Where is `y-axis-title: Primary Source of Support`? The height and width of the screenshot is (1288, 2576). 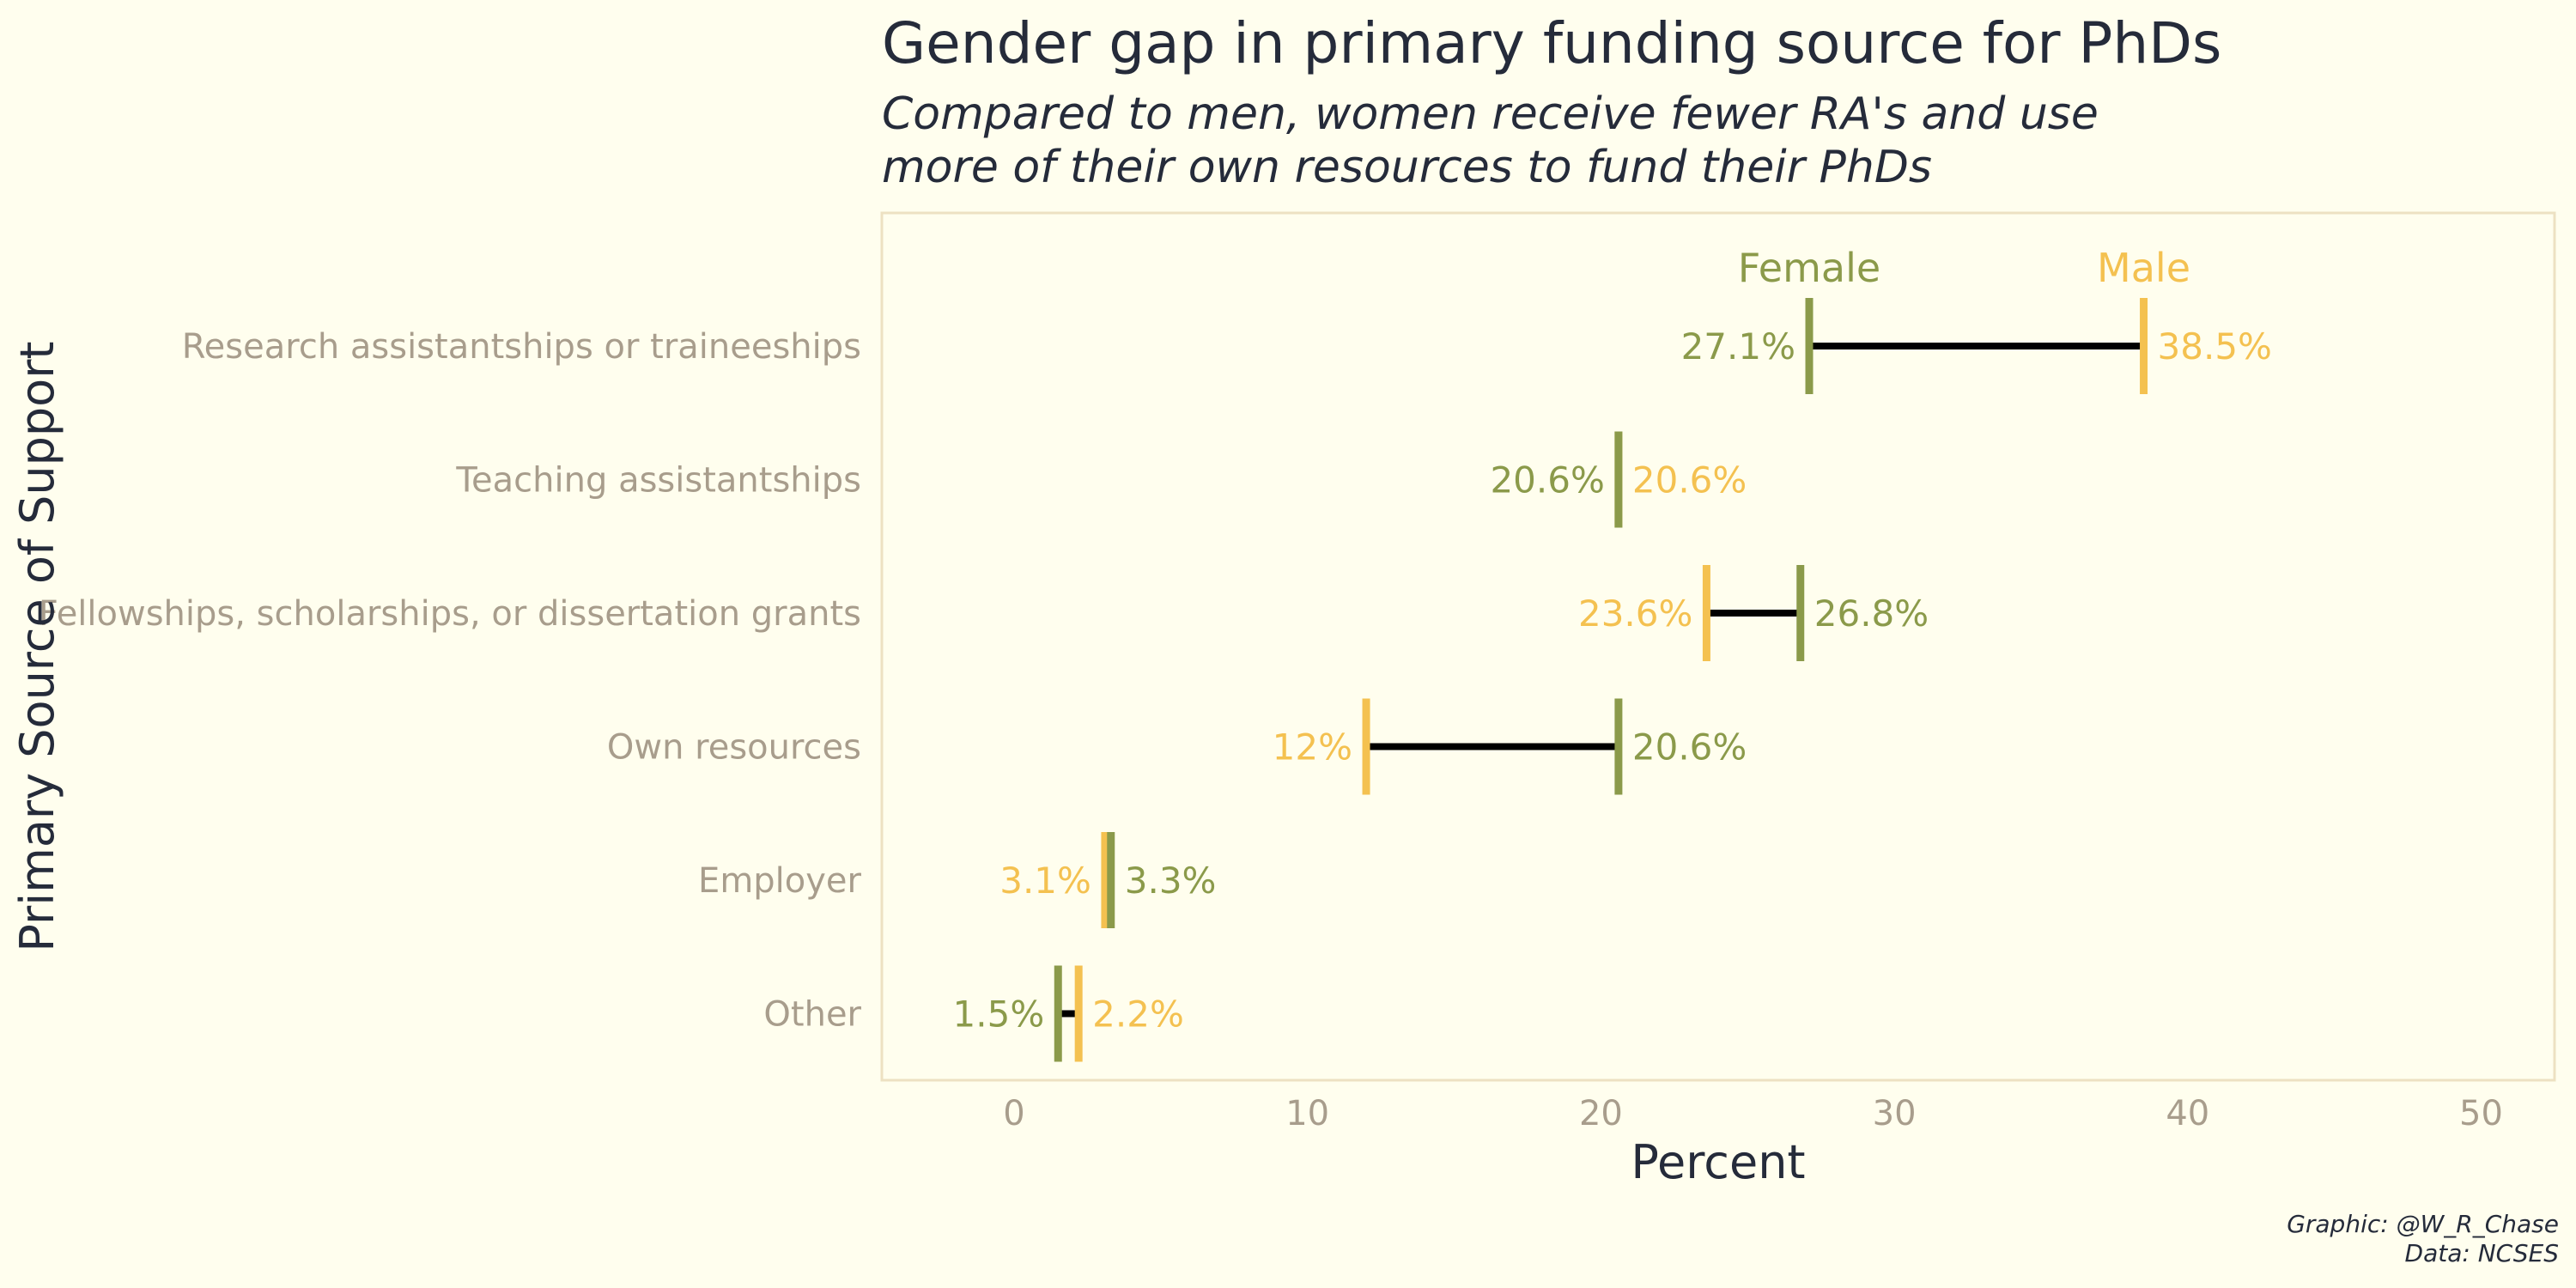
y-axis-title: Primary Source of Support is located at coordinates (37, 646).